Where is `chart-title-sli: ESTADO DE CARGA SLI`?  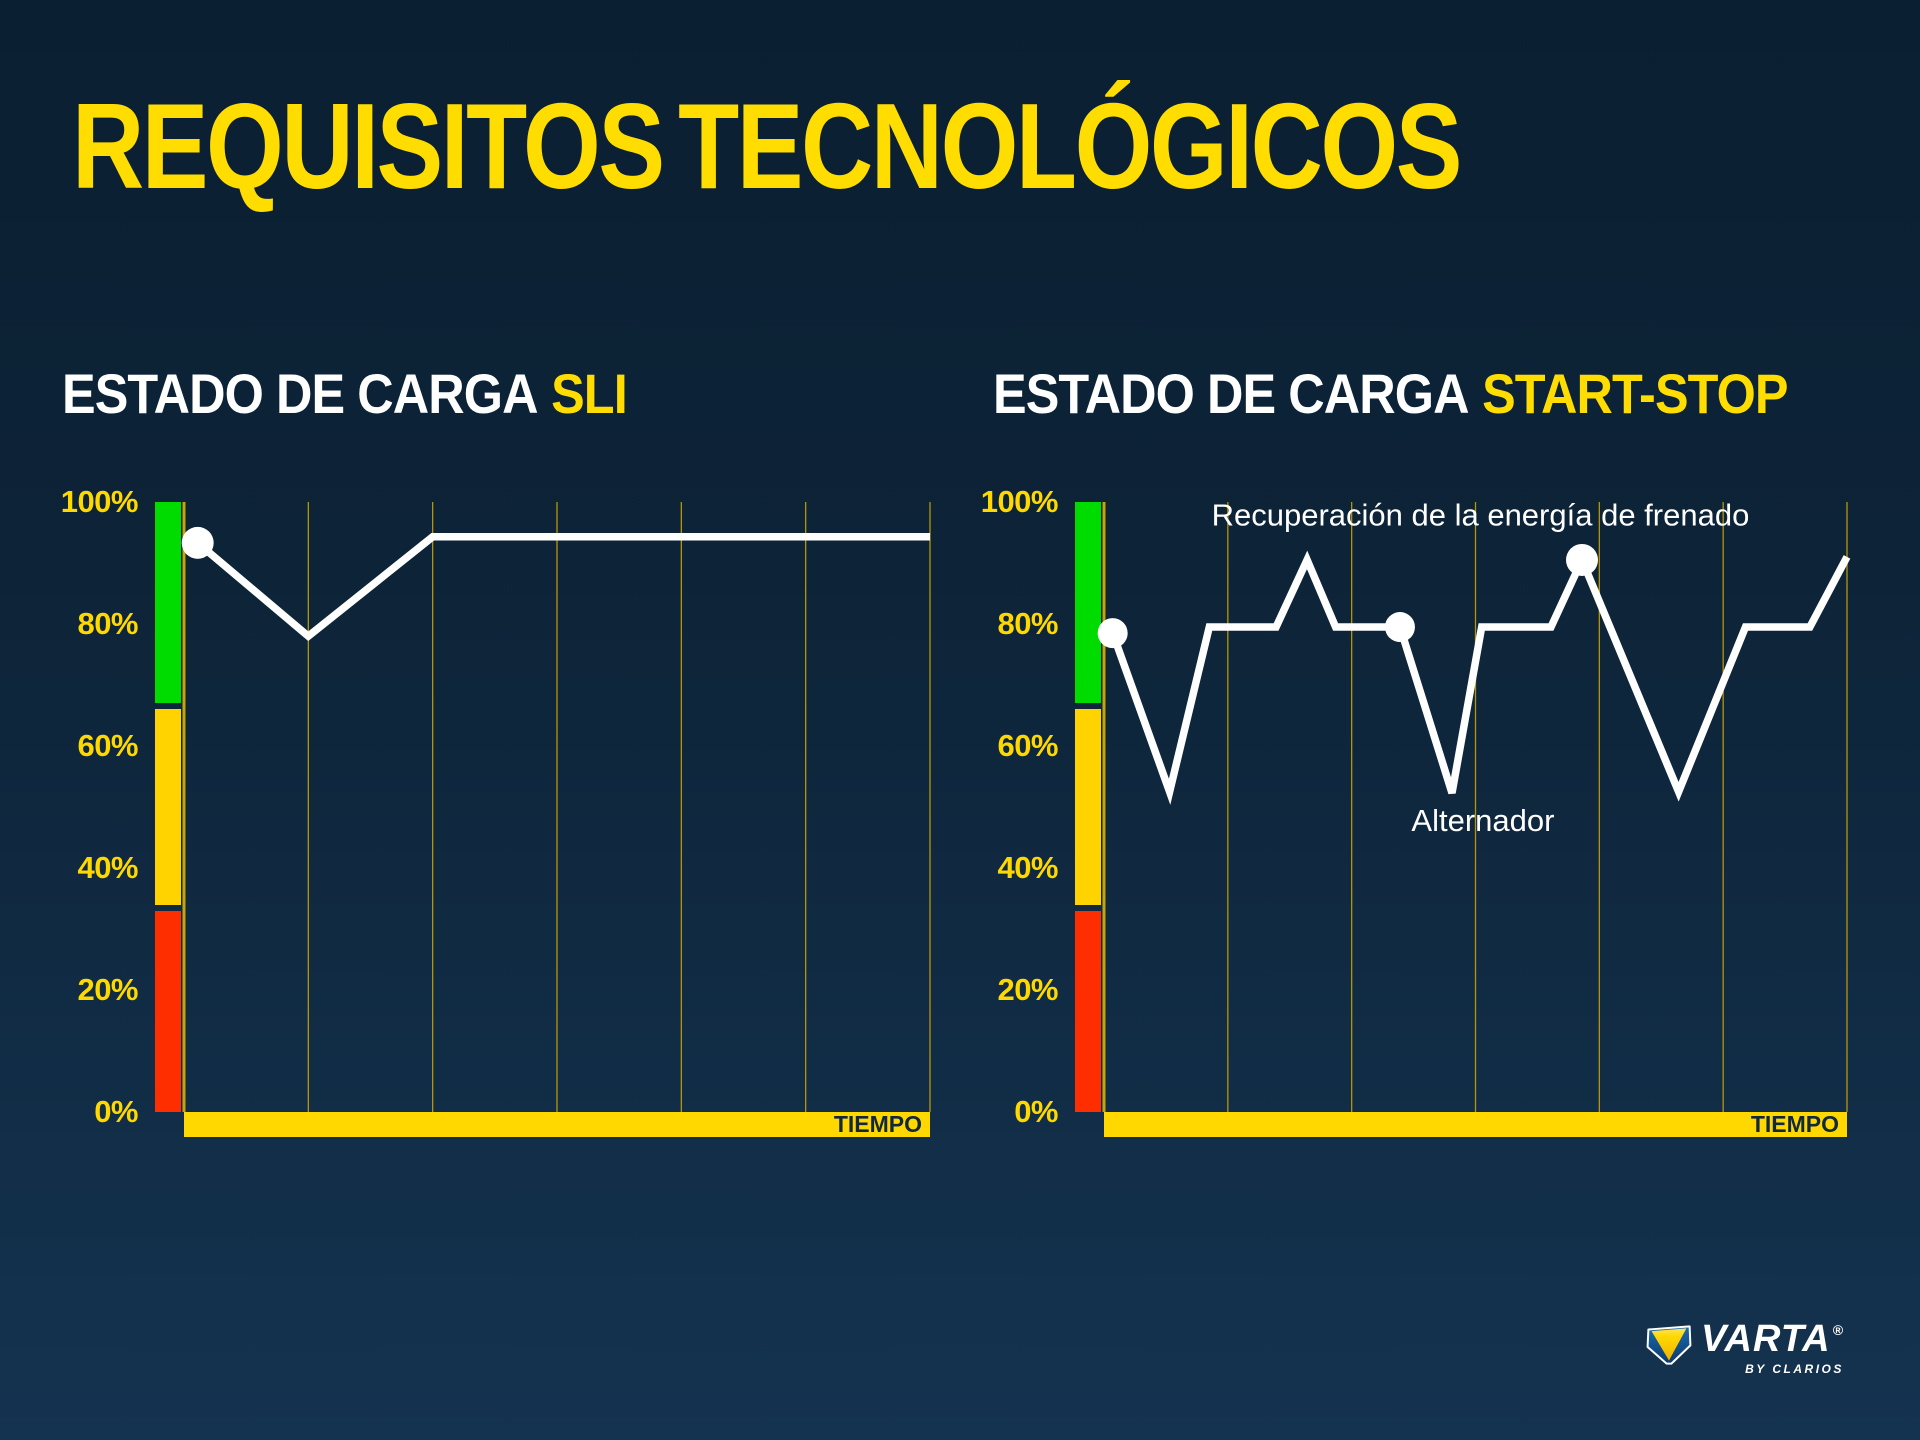 chart-title-sli: ESTADO DE CARGA SLI is located at coordinates (345, 394).